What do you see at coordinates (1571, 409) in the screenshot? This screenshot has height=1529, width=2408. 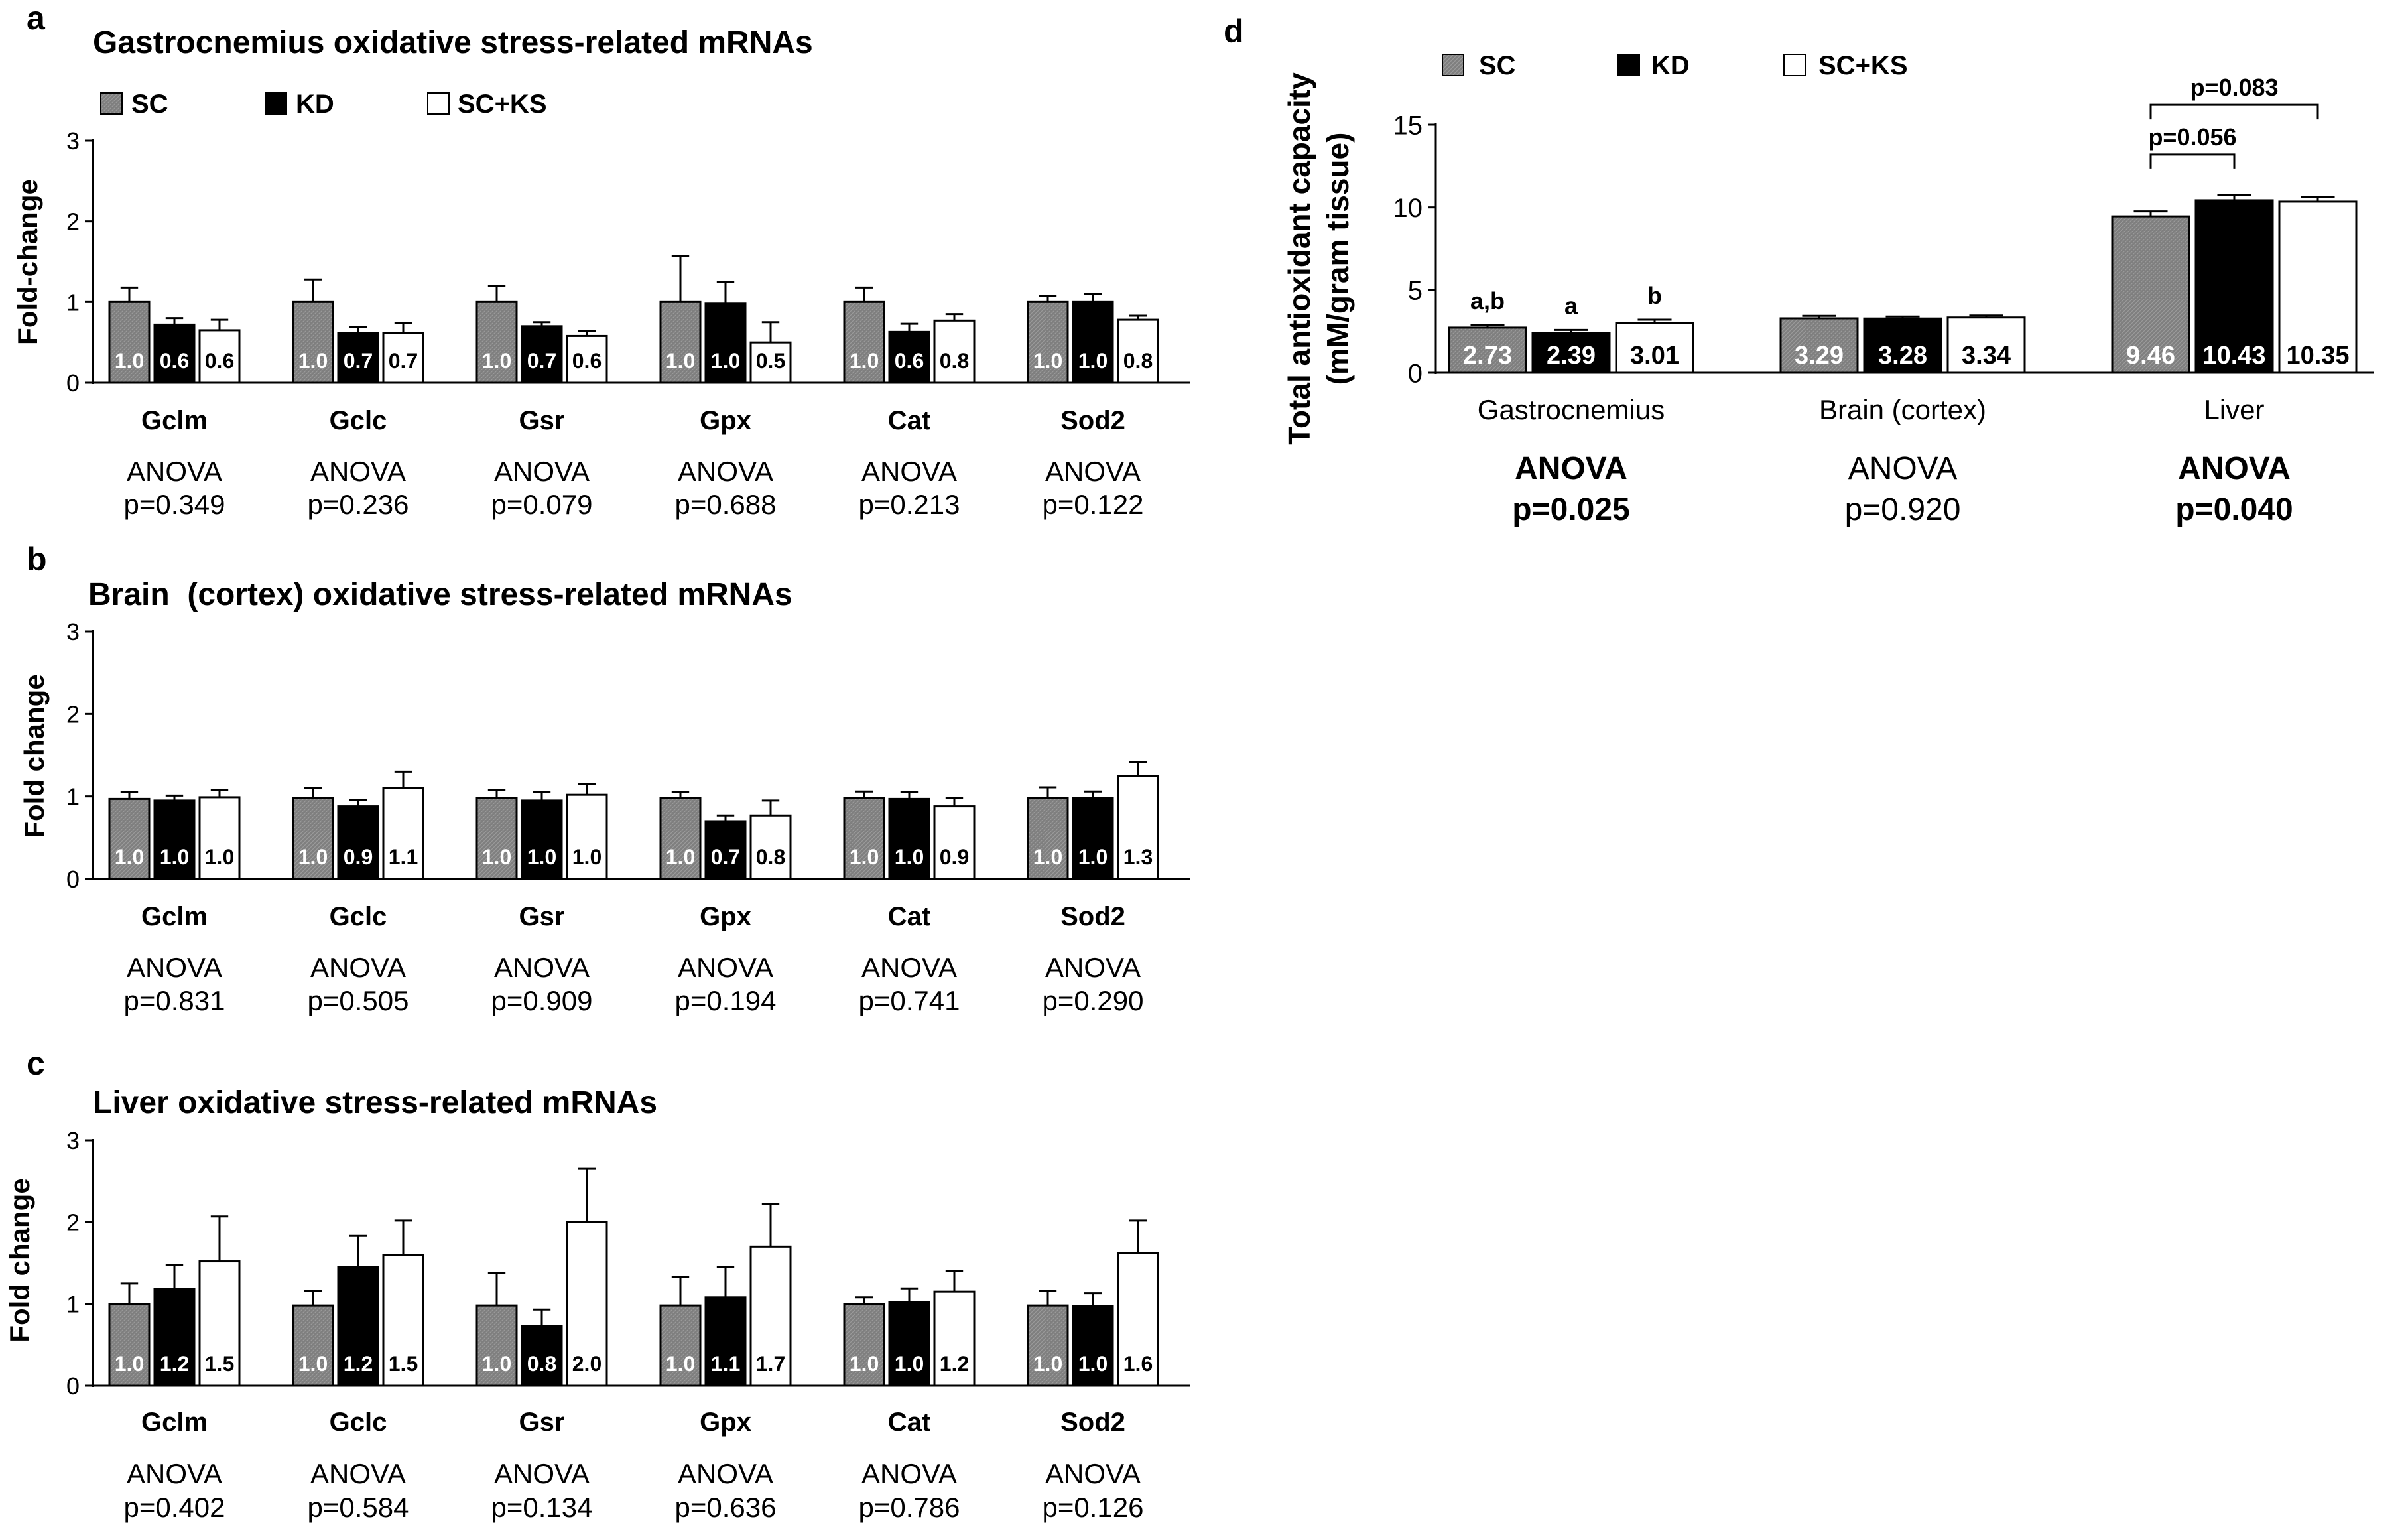 I see `category-label-d-Gastrocnemius: Gastrocnemius` at bounding box center [1571, 409].